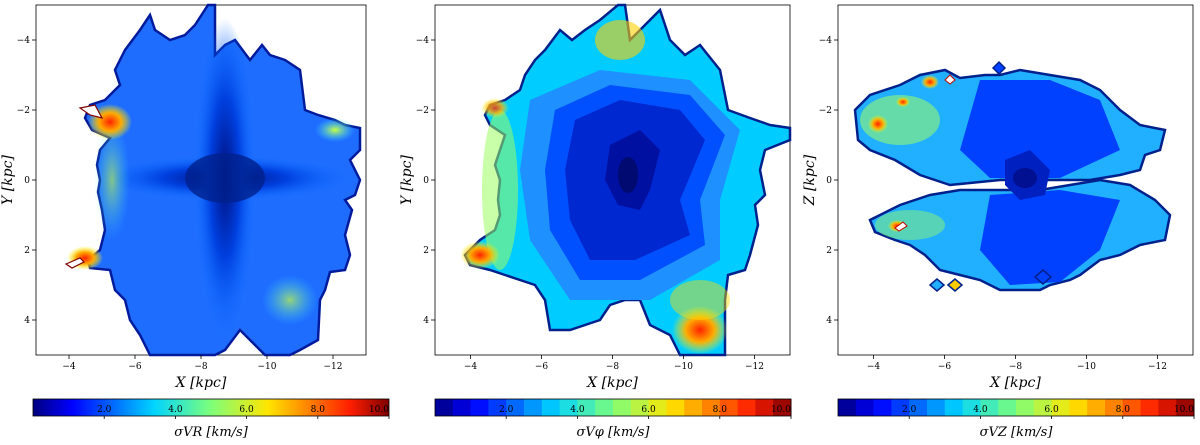 The width and height of the screenshot is (1200, 445). What do you see at coordinates (480, 255) in the screenshot?
I see `panel-2-hotspot-left` at bounding box center [480, 255].